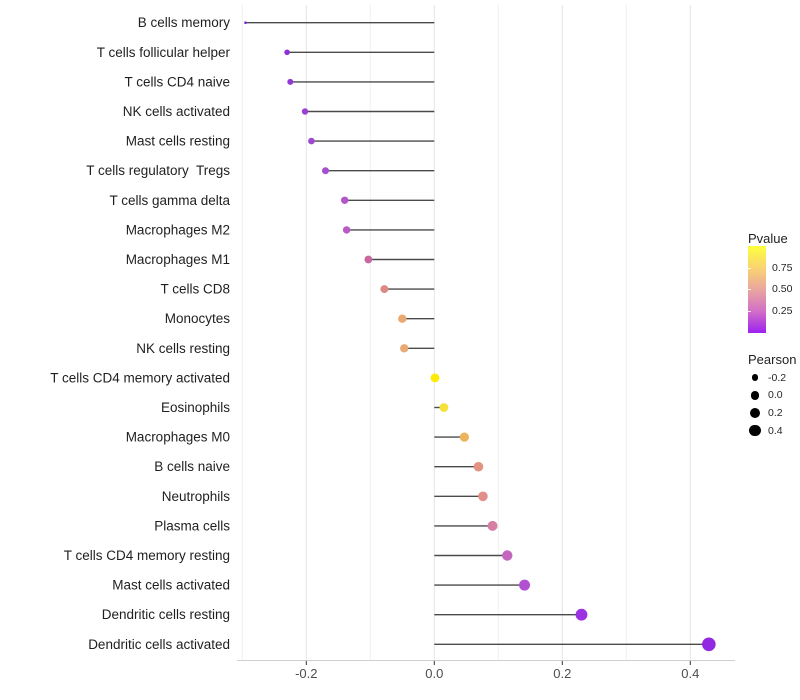  I want to click on y-axis-label: Neutrophils, so click(196, 496).